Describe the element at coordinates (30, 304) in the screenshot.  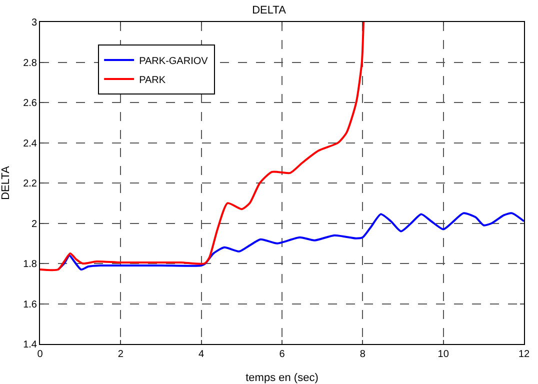
I see `y-tick-label: 1.6` at that location.